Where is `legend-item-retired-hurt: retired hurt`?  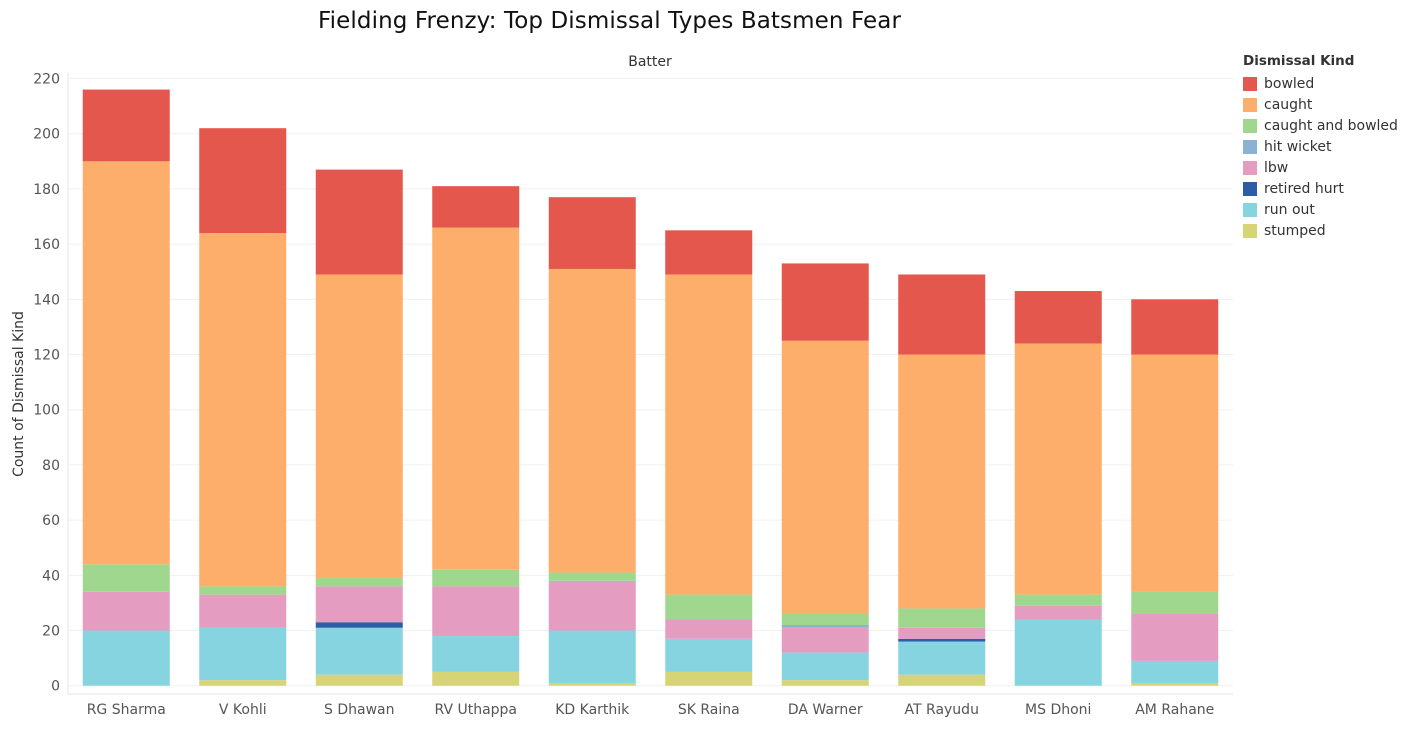 legend-item-retired-hurt: retired hurt is located at coordinates (1320, 188).